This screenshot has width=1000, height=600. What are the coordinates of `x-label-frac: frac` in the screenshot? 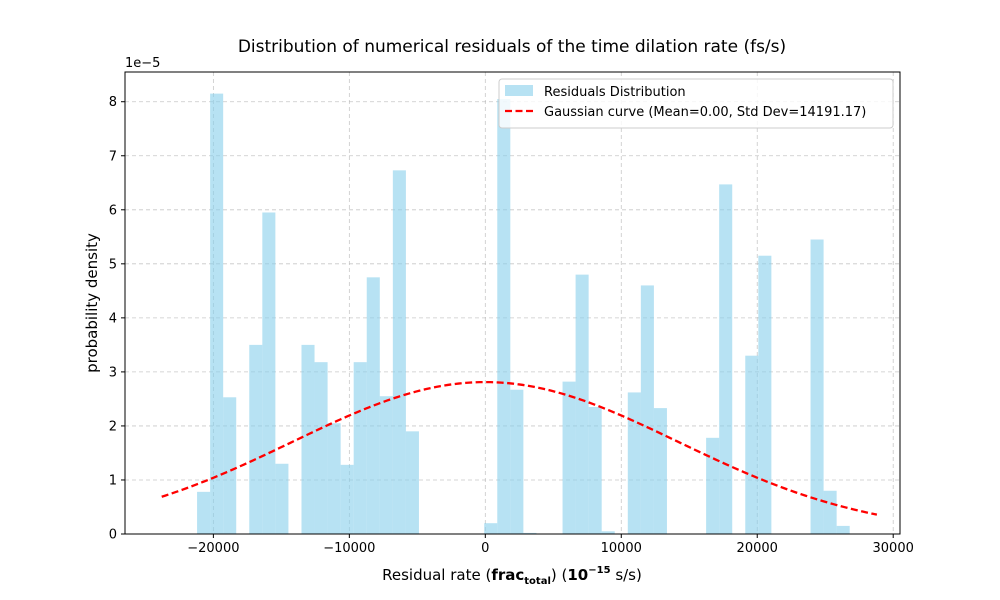 It's located at (507, 575).